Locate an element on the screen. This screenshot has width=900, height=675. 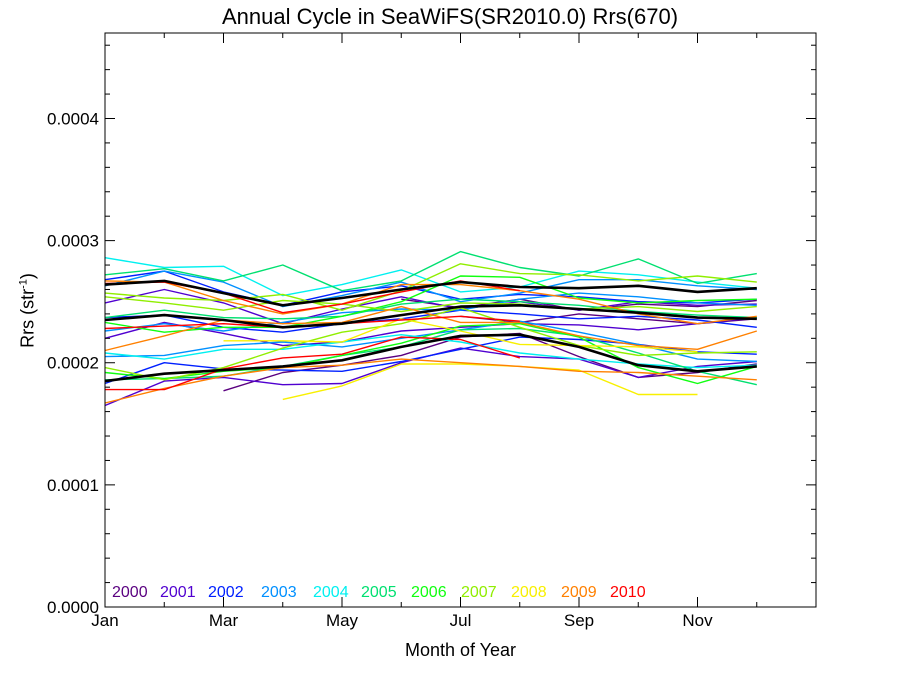
x-tick-label: Sep is located at coordinates (579, 620).